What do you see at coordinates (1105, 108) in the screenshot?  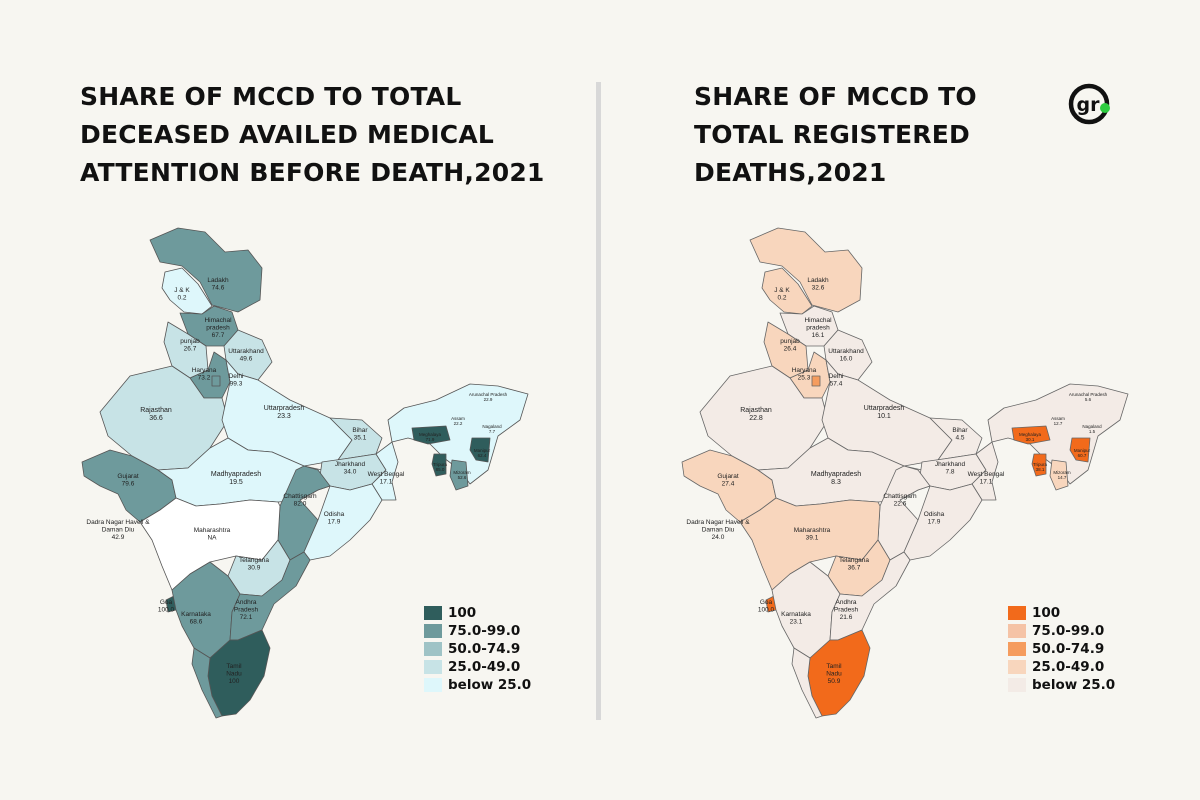 I see `logo-dot` at bounding box center [1105, 108].